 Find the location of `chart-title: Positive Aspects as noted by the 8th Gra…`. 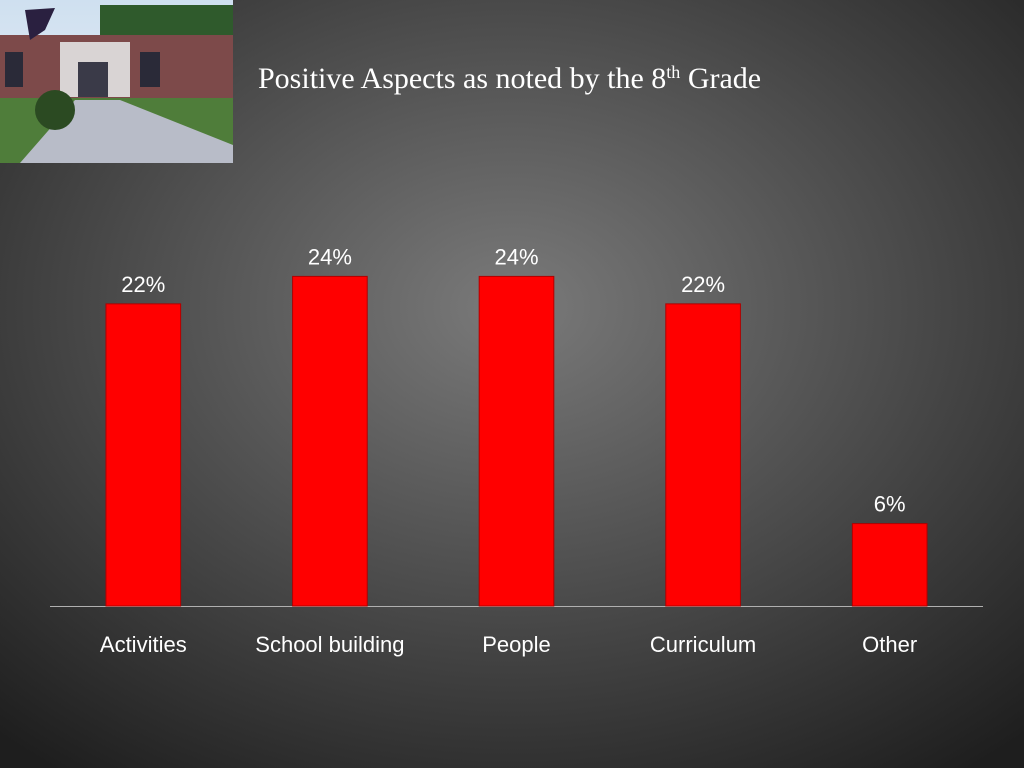

chart-title: Positive Aspects as noted by the 8th Gra… is located at coordinates (509, 78).